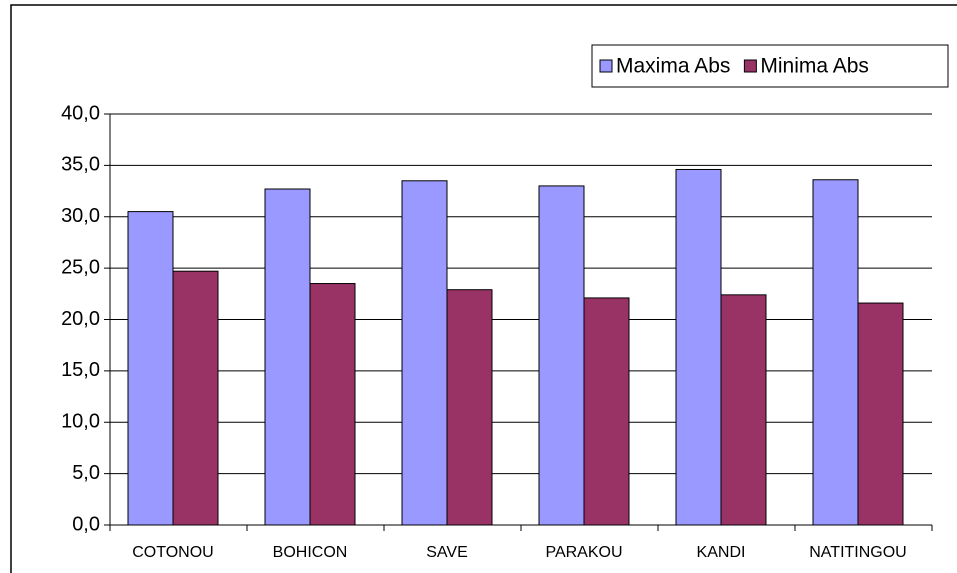 The image size is (957, 573). What do you see at coordinates (80, 319) in the screenshot?
I see `y-tick-label: 20,0` at bounding box center [80, 319].